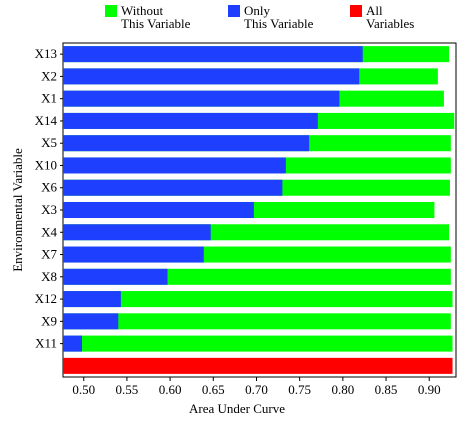 This screenshot has width=474, height=422. What do you see at coordinates (49, 209) in the screenshot?
I see `y-tick-label: X3` at bounding box center [49, 209].